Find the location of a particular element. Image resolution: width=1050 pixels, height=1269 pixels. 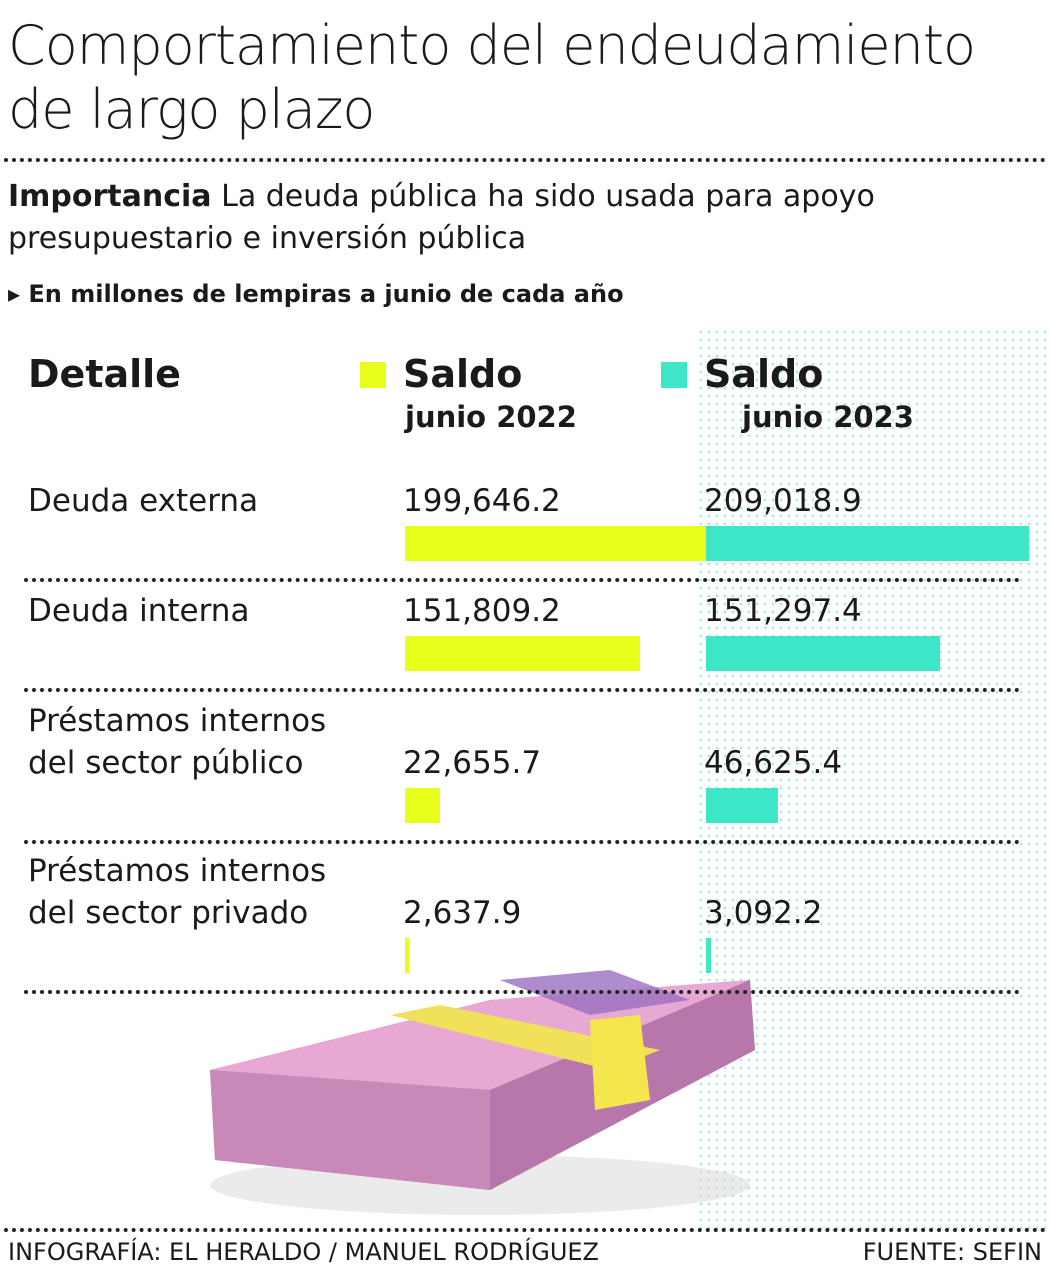

value-label: 151,297.4 is located at coordinates (783, 611).